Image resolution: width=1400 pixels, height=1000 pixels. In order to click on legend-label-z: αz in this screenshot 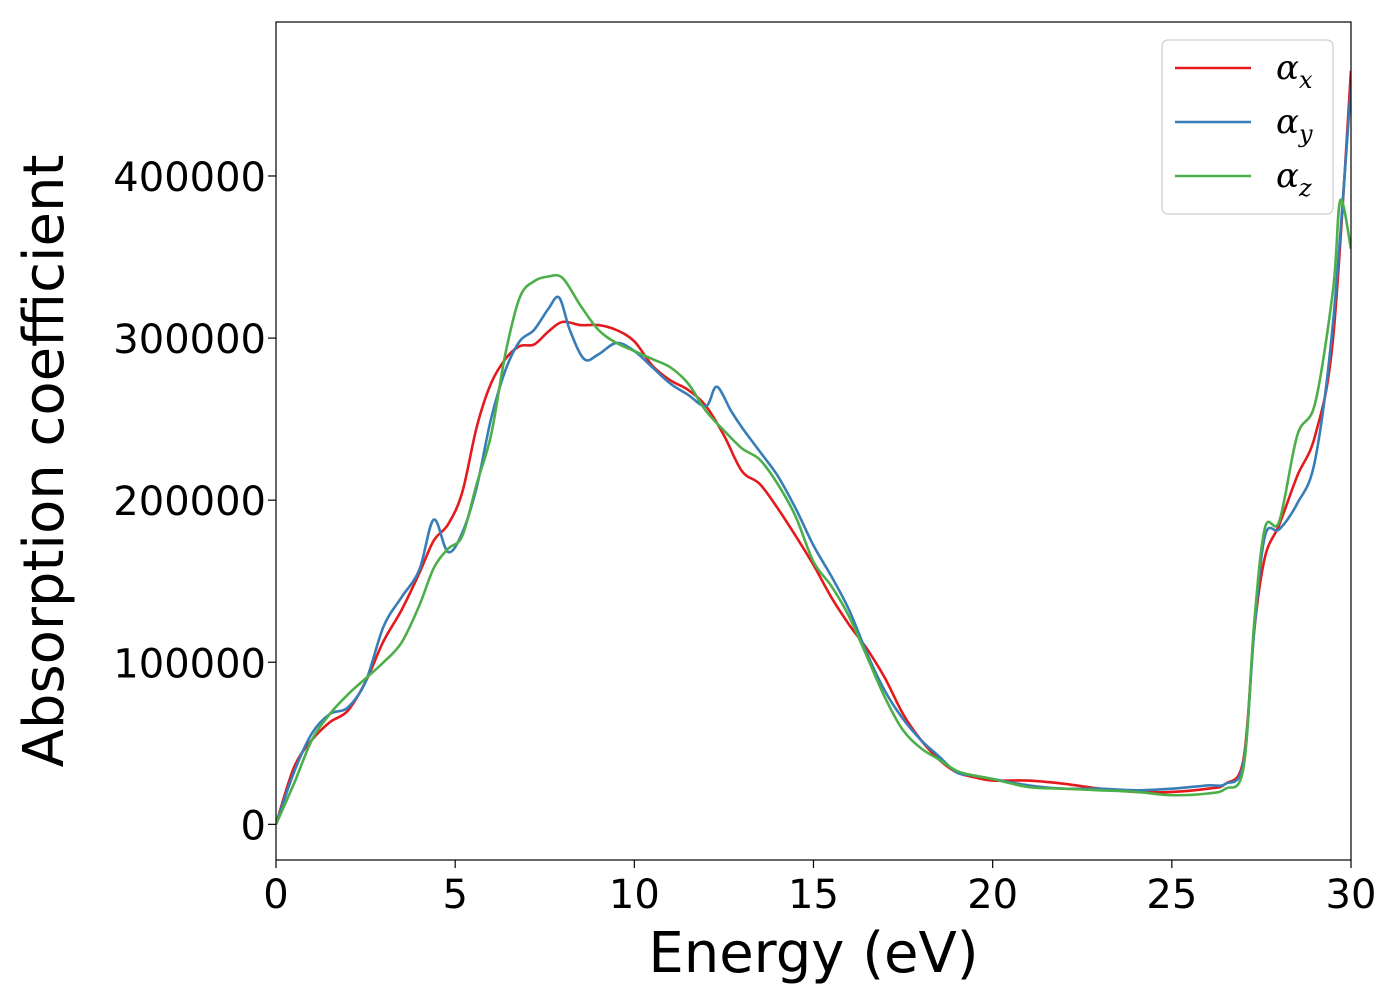, I will do `click(1294, 179)`.